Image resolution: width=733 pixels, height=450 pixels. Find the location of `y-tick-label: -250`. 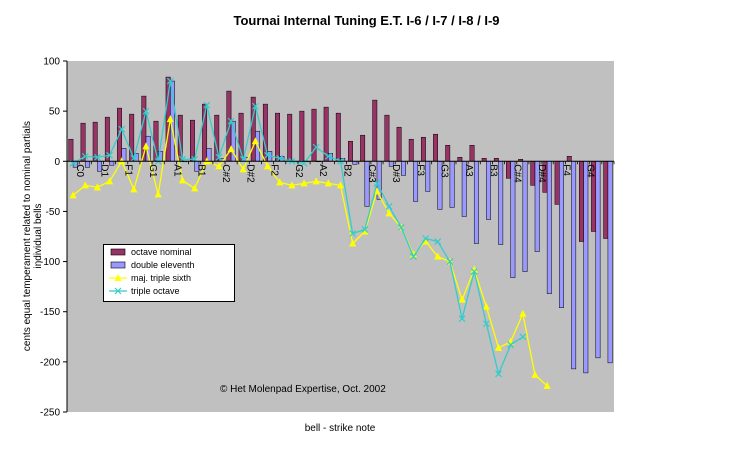

y-tick-label: -250 is located at coordinates (50, 413).